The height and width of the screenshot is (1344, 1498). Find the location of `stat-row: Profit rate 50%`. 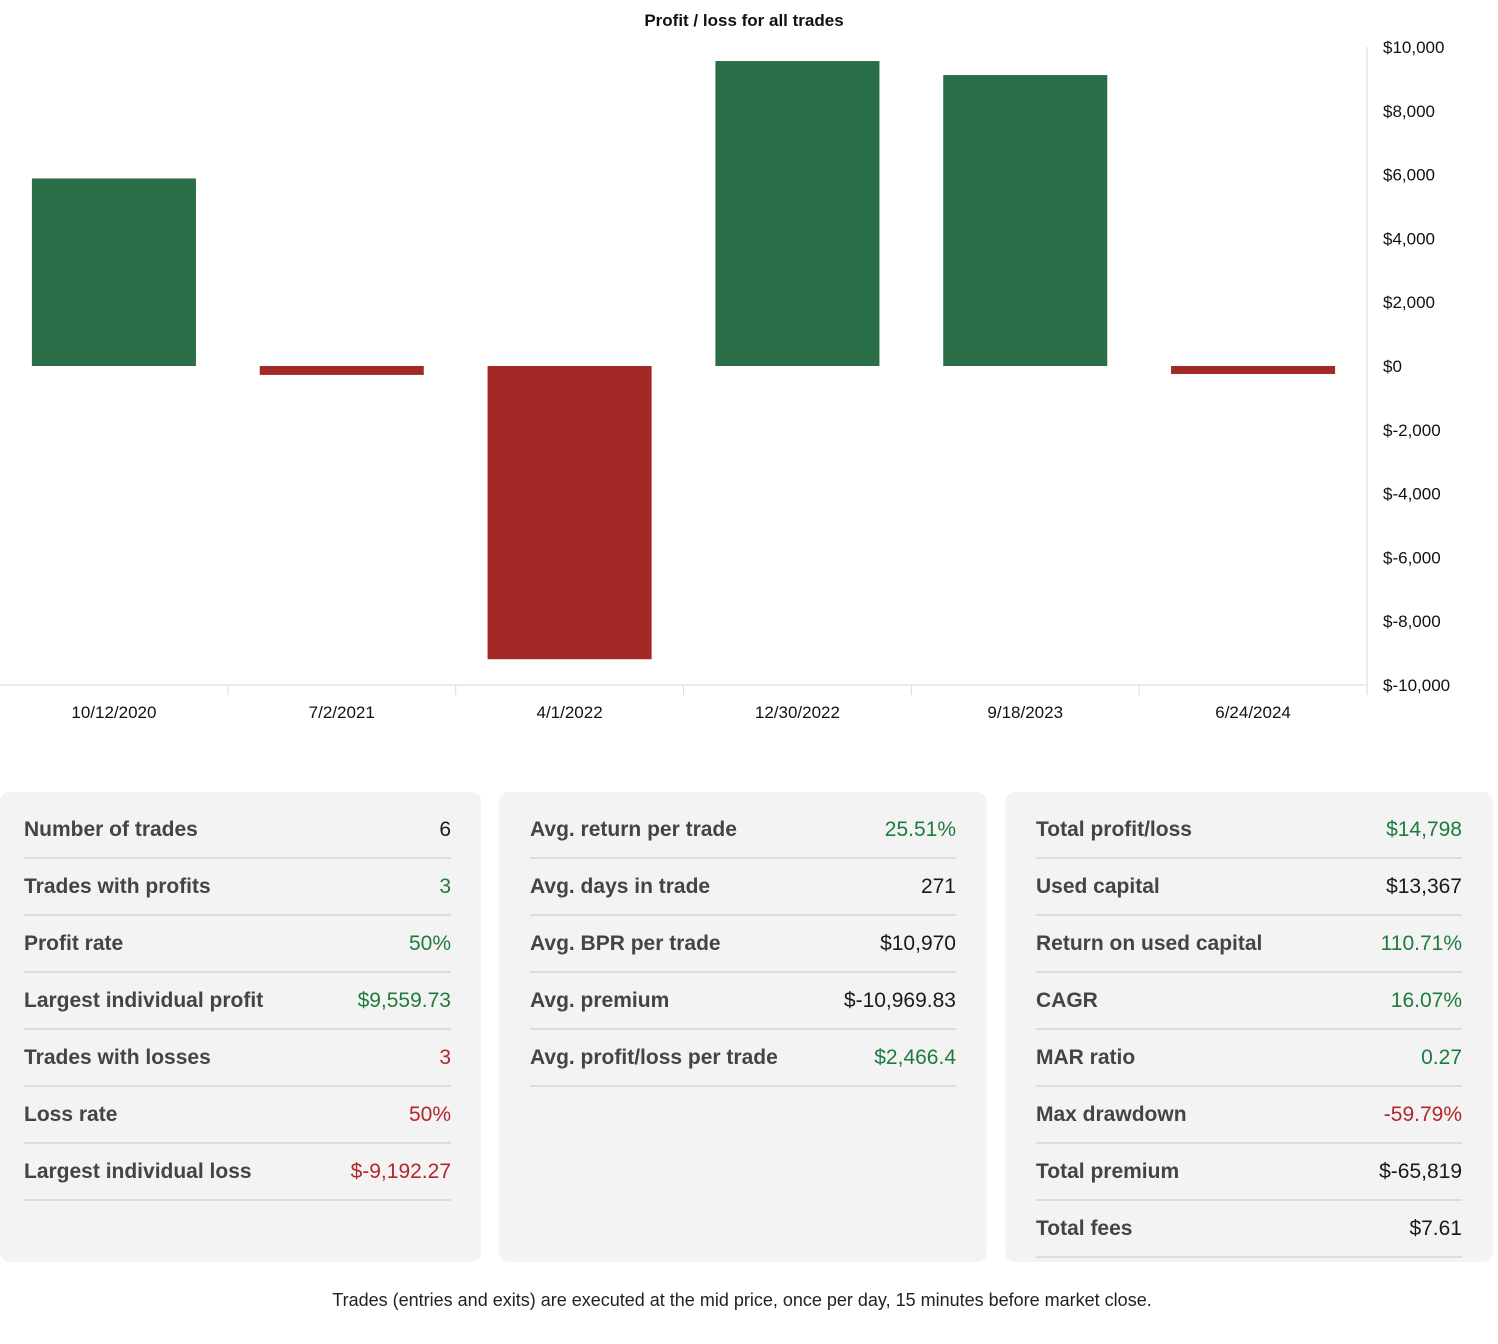

stat-row: Profit rate 50% is located at coordinates (237, 944).